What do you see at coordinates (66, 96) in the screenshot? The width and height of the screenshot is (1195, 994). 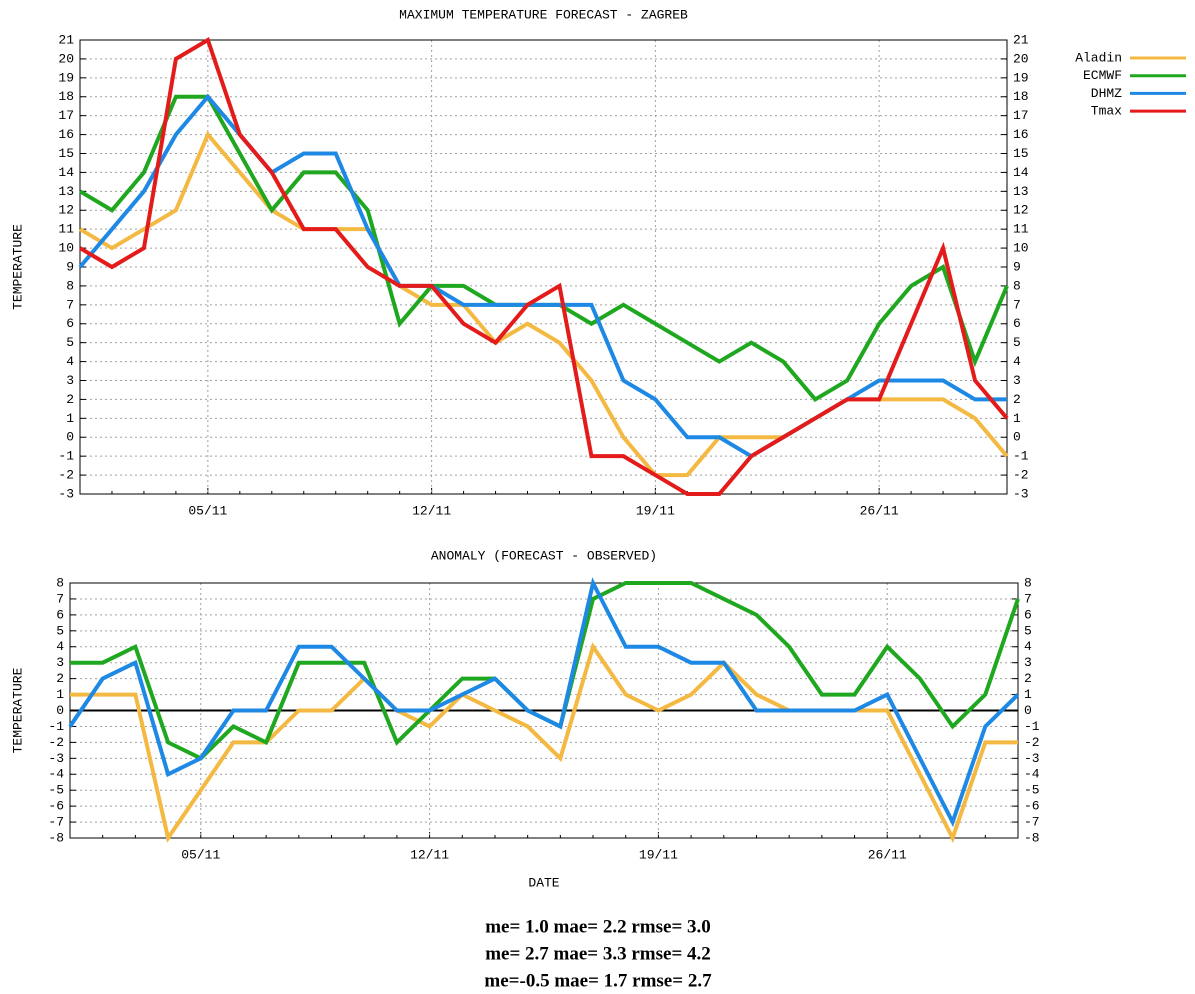 I see `y-tick-label: 18` at bounding box center [66, 96].